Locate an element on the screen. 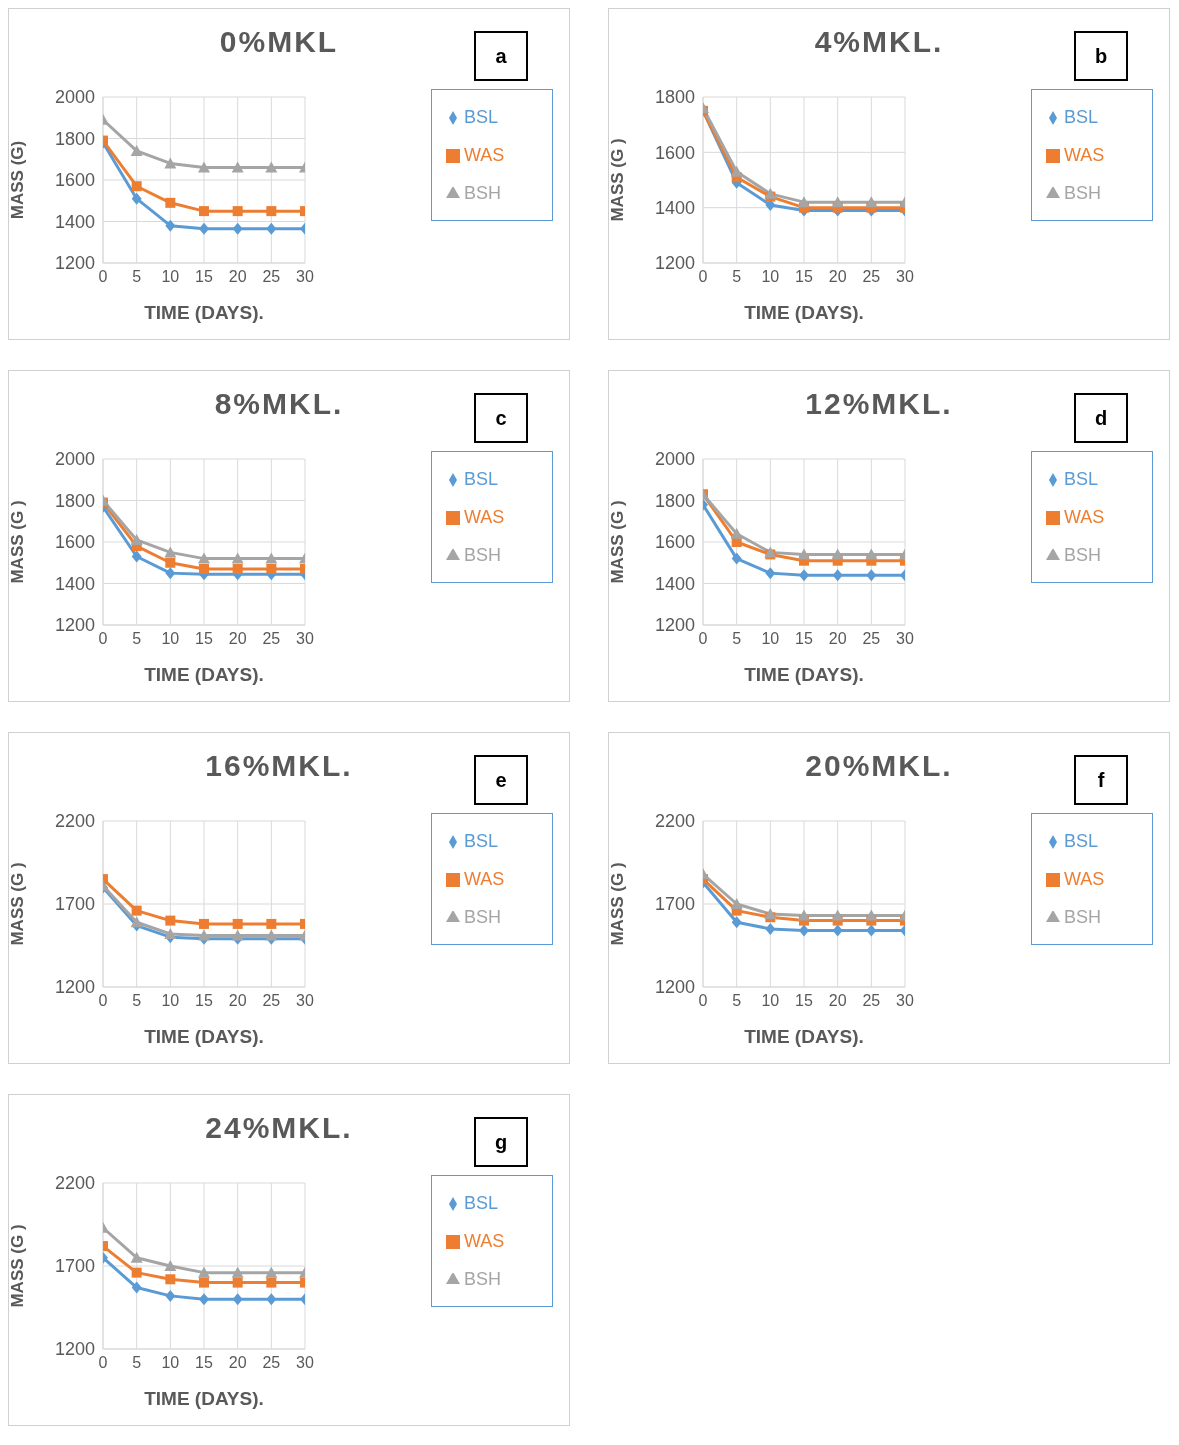 The image size is (1179, 1445). x-tick-label: 5 is located at coordinates (737, 1001).